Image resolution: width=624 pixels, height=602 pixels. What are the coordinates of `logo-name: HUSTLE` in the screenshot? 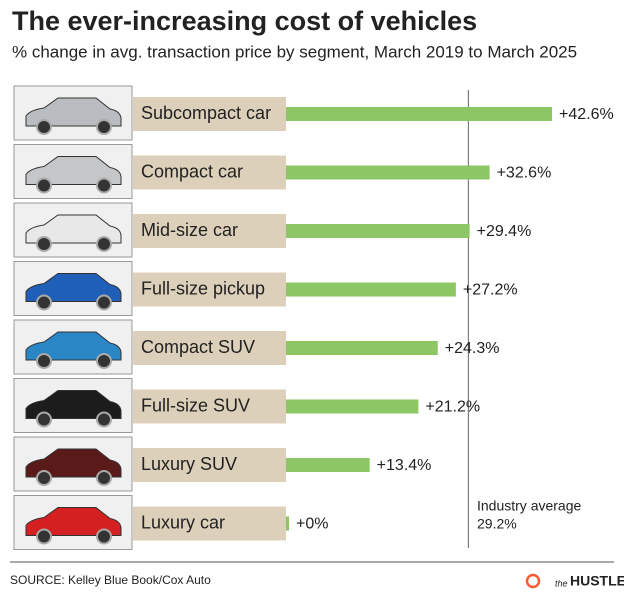 It's located at (597, 581).